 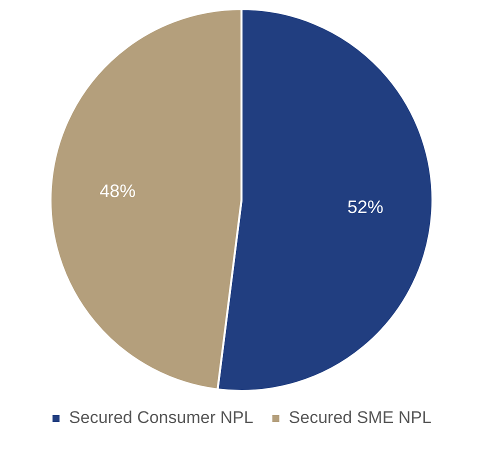 I want to click on data-label: 48%, so click(x=118, y=191).